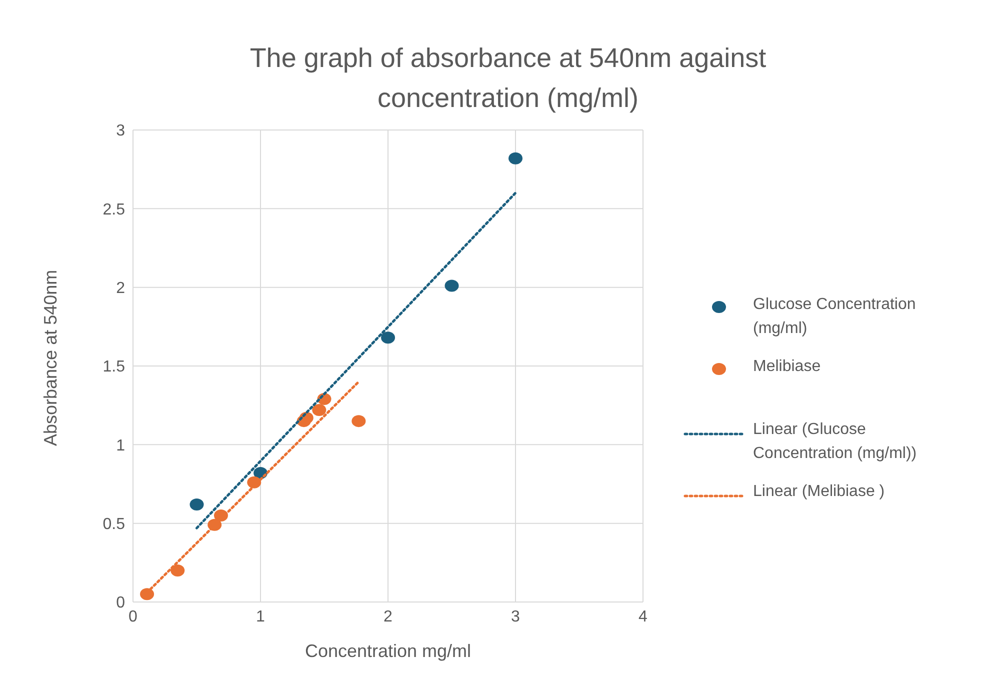 The height and width of the screenshot is (685, 984). I want to click on y-tick-label: 1.5, so click(114, 367).